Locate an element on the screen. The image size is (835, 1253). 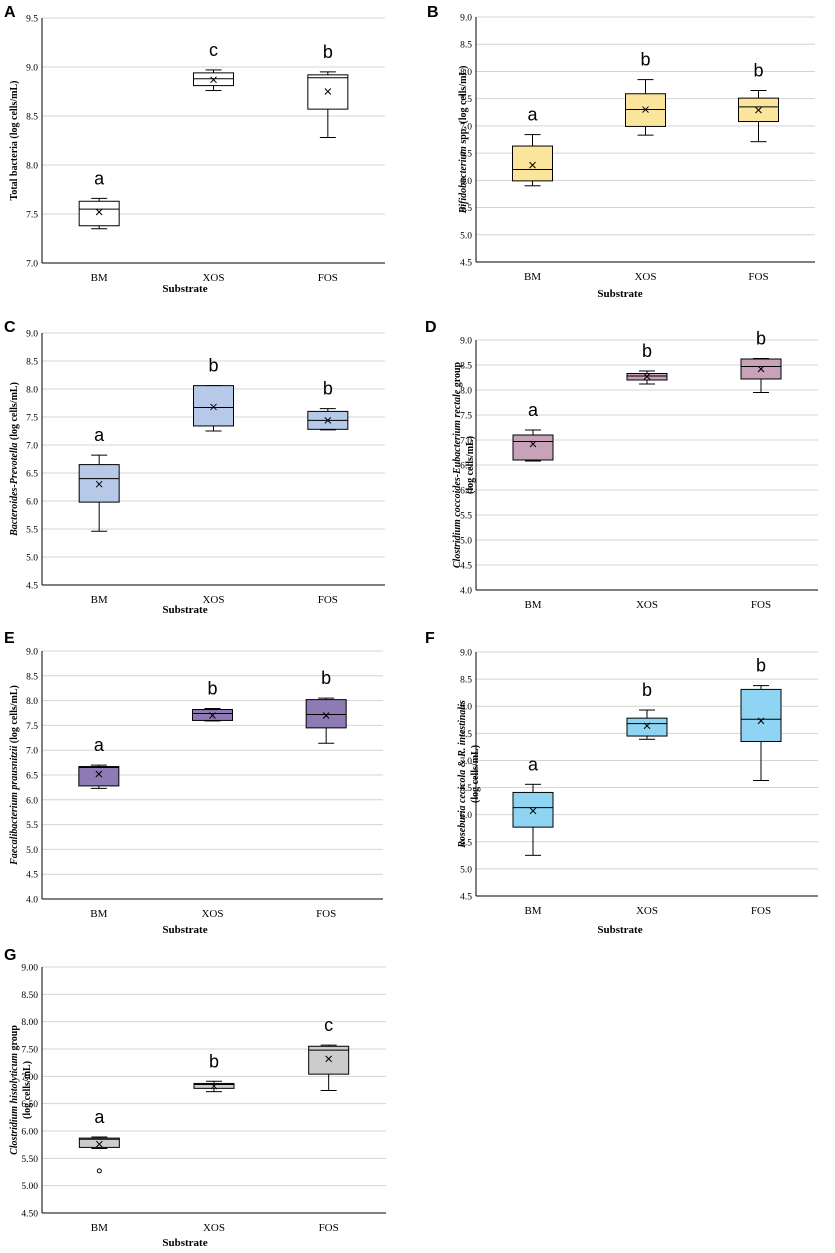
y-tick-label: 6.50 is located at coordinates (29, 1105).